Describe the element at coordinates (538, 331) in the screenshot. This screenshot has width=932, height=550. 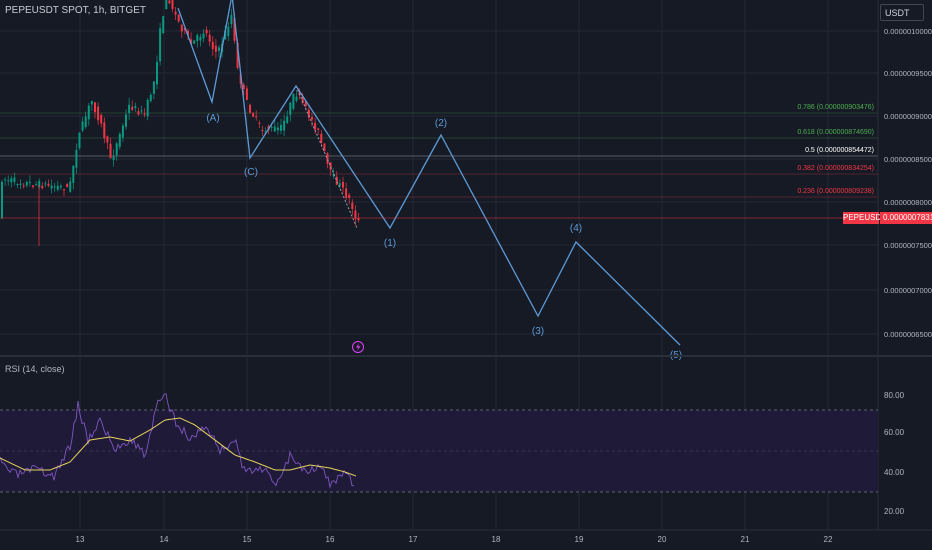
I see `wave-label: (3)` at that location.